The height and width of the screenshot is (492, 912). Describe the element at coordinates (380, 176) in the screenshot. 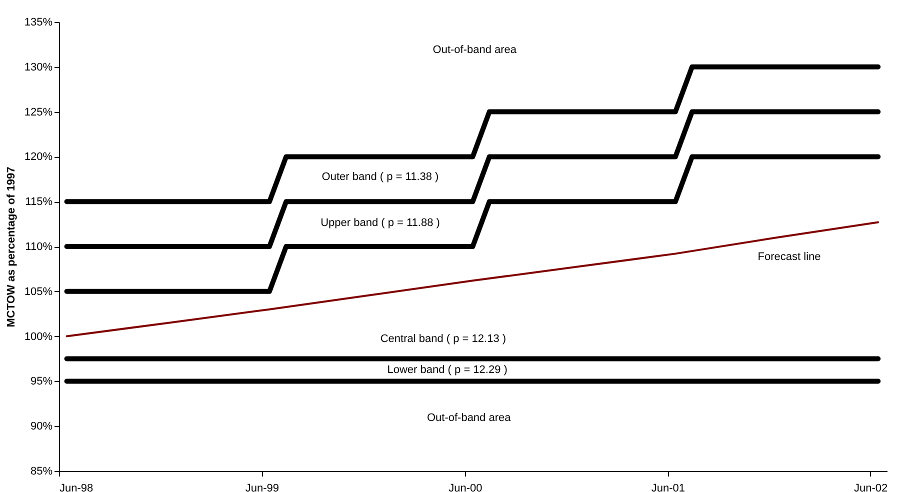

I see `annotation: Outer band ( p = 11.38 )` at that location.